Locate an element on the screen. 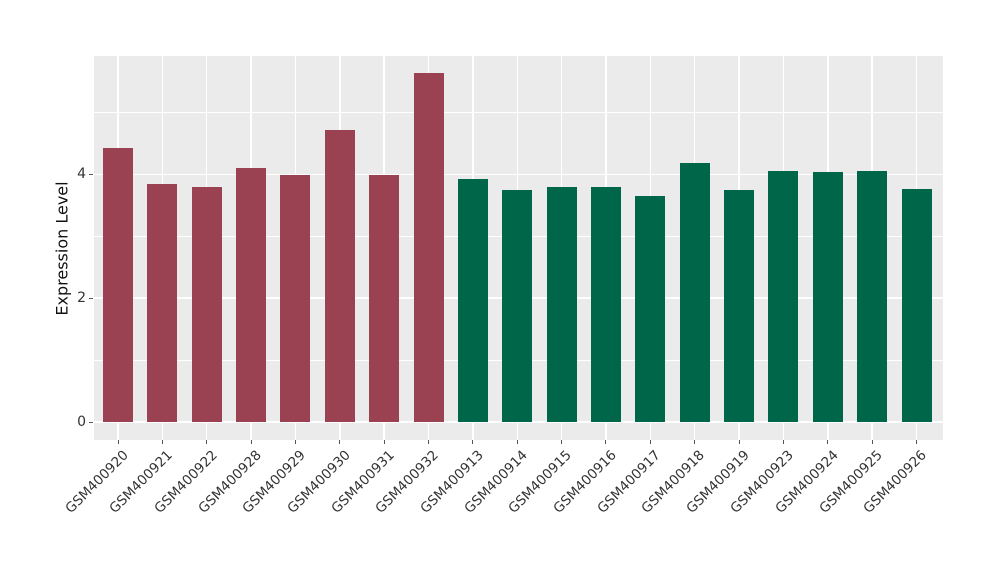  bar-GSM400914 is located at coordinates (517, 306).